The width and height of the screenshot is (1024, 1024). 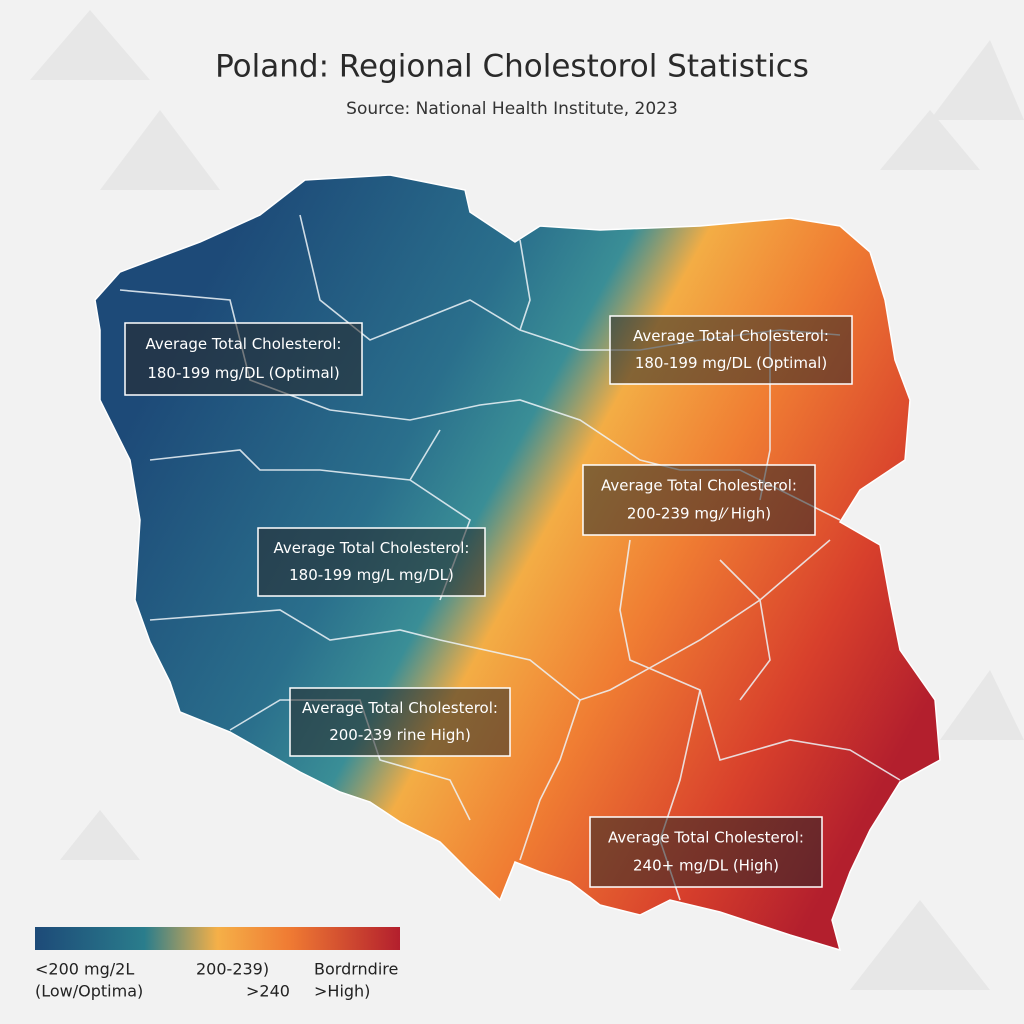 What do you see at coordinates (400, 735) in the screenshot?
I see `label-line: 200-239 rine High)` at bounding box center [400, 735].